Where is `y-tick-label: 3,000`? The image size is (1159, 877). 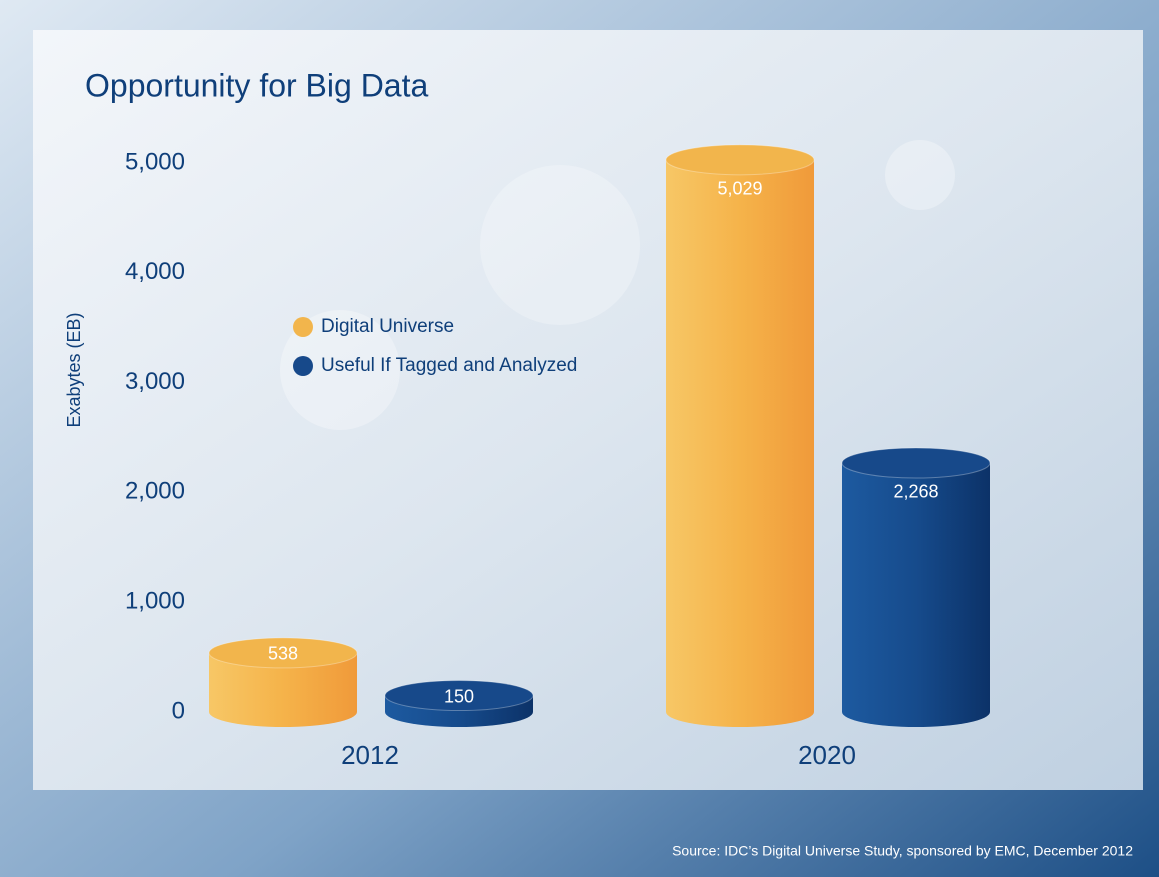
y-tick-label: 3,000 is located at coordinates (155, 381).